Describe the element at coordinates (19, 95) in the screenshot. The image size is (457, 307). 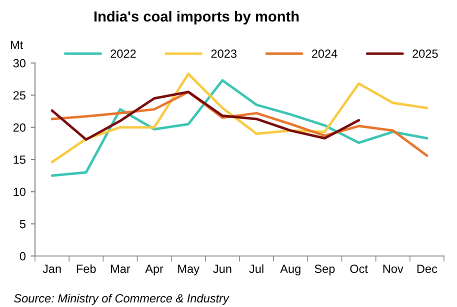
I see `y-tick-label: 25` at that location.